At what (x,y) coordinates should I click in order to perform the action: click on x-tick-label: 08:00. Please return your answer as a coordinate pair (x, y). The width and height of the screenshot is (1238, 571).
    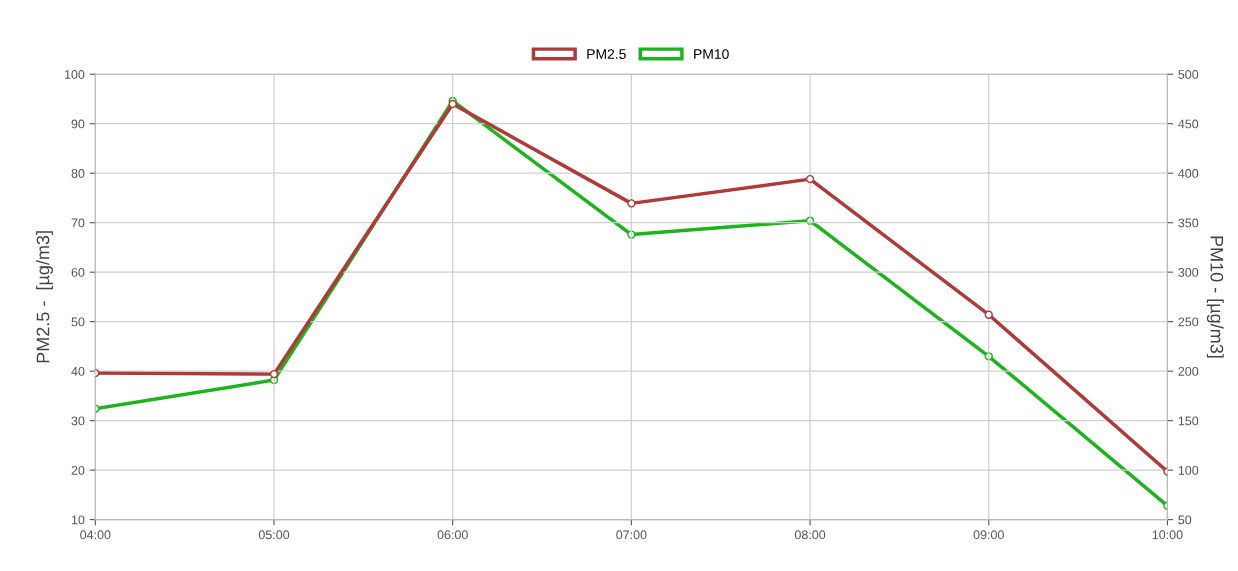
    Looking at the image, I should click on (810, 535).